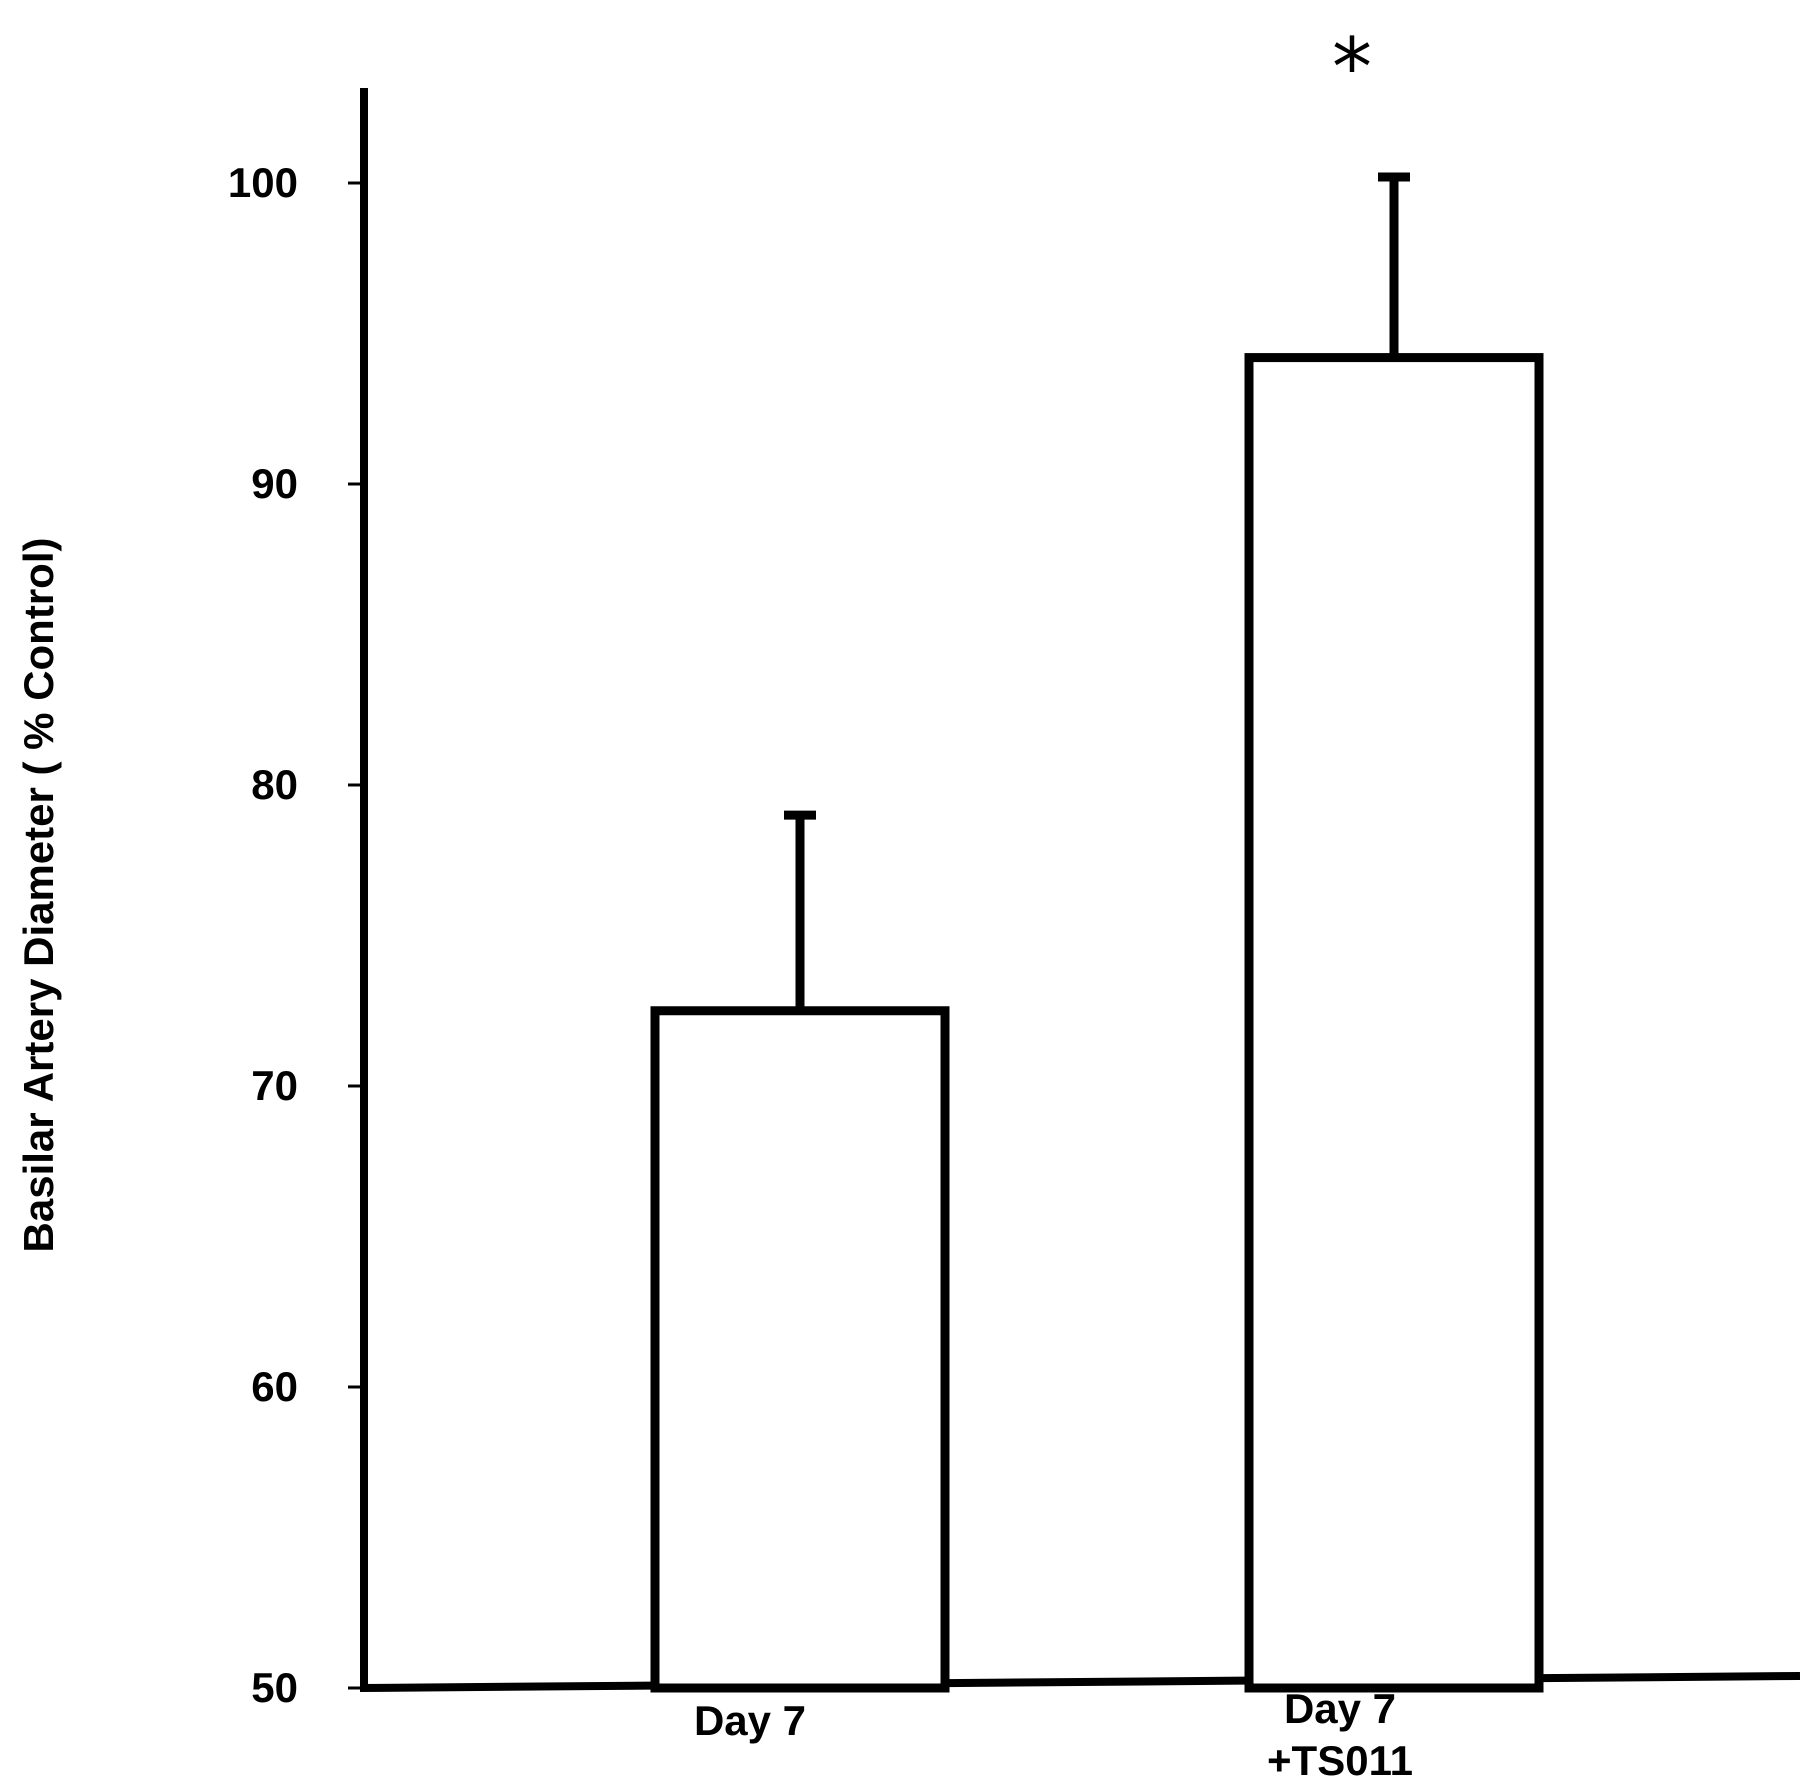  I want to click on y-tick-label: 50, so click(274, 1687).